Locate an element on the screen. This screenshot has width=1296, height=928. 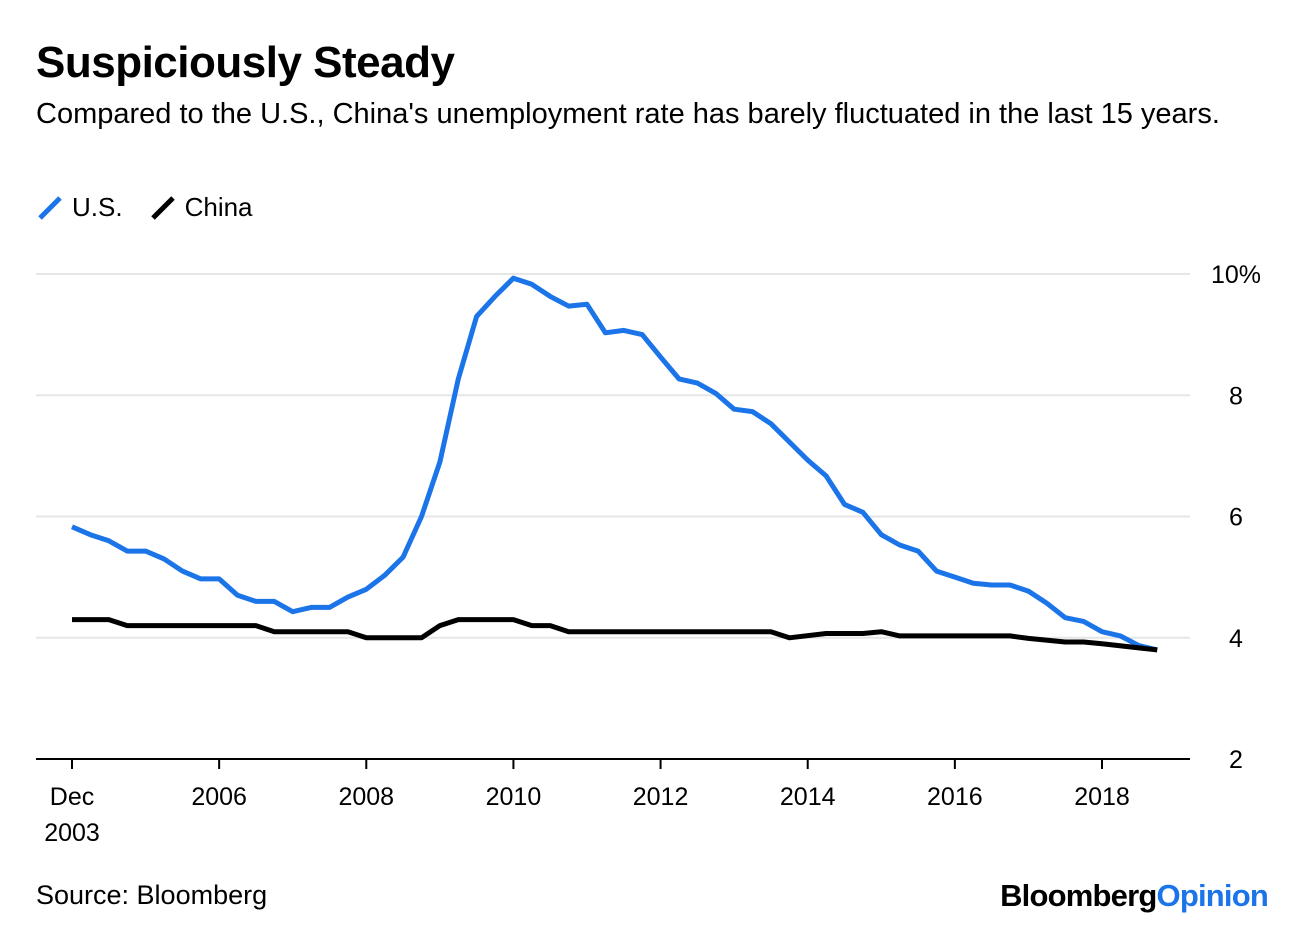
x-tick-label: 2014 is located at coordinates (808, 797).